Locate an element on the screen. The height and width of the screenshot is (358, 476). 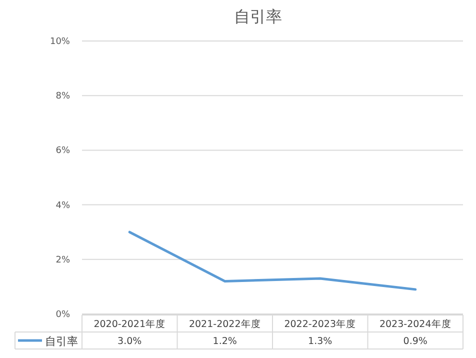
x-tick-label: 2023-2024年度 is located at coordinates (415, 324).